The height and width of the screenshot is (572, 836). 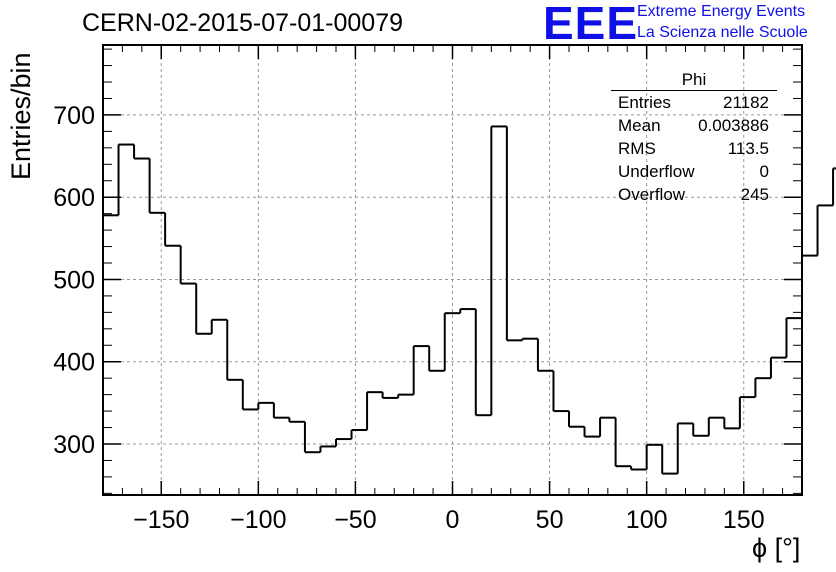 I want to click on stats-label: Entries, so click(x=644, y=102).